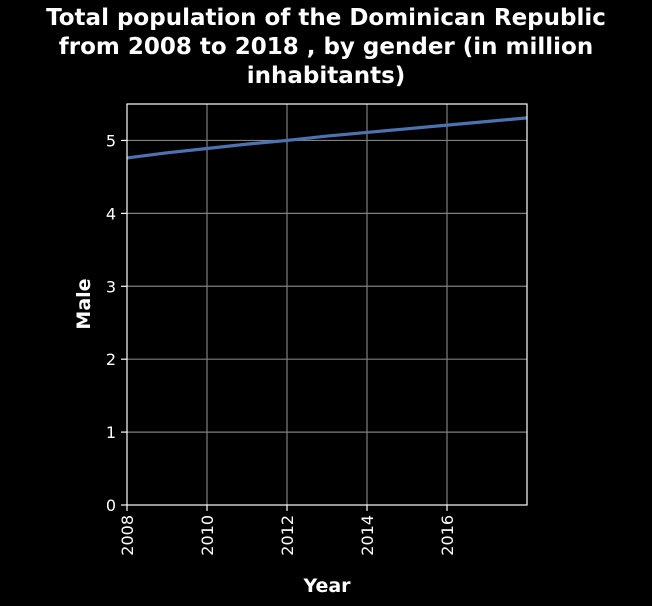 This screenshot has height=606, width=652. I want to click on y-tick-label: 3, so click(111, 286).